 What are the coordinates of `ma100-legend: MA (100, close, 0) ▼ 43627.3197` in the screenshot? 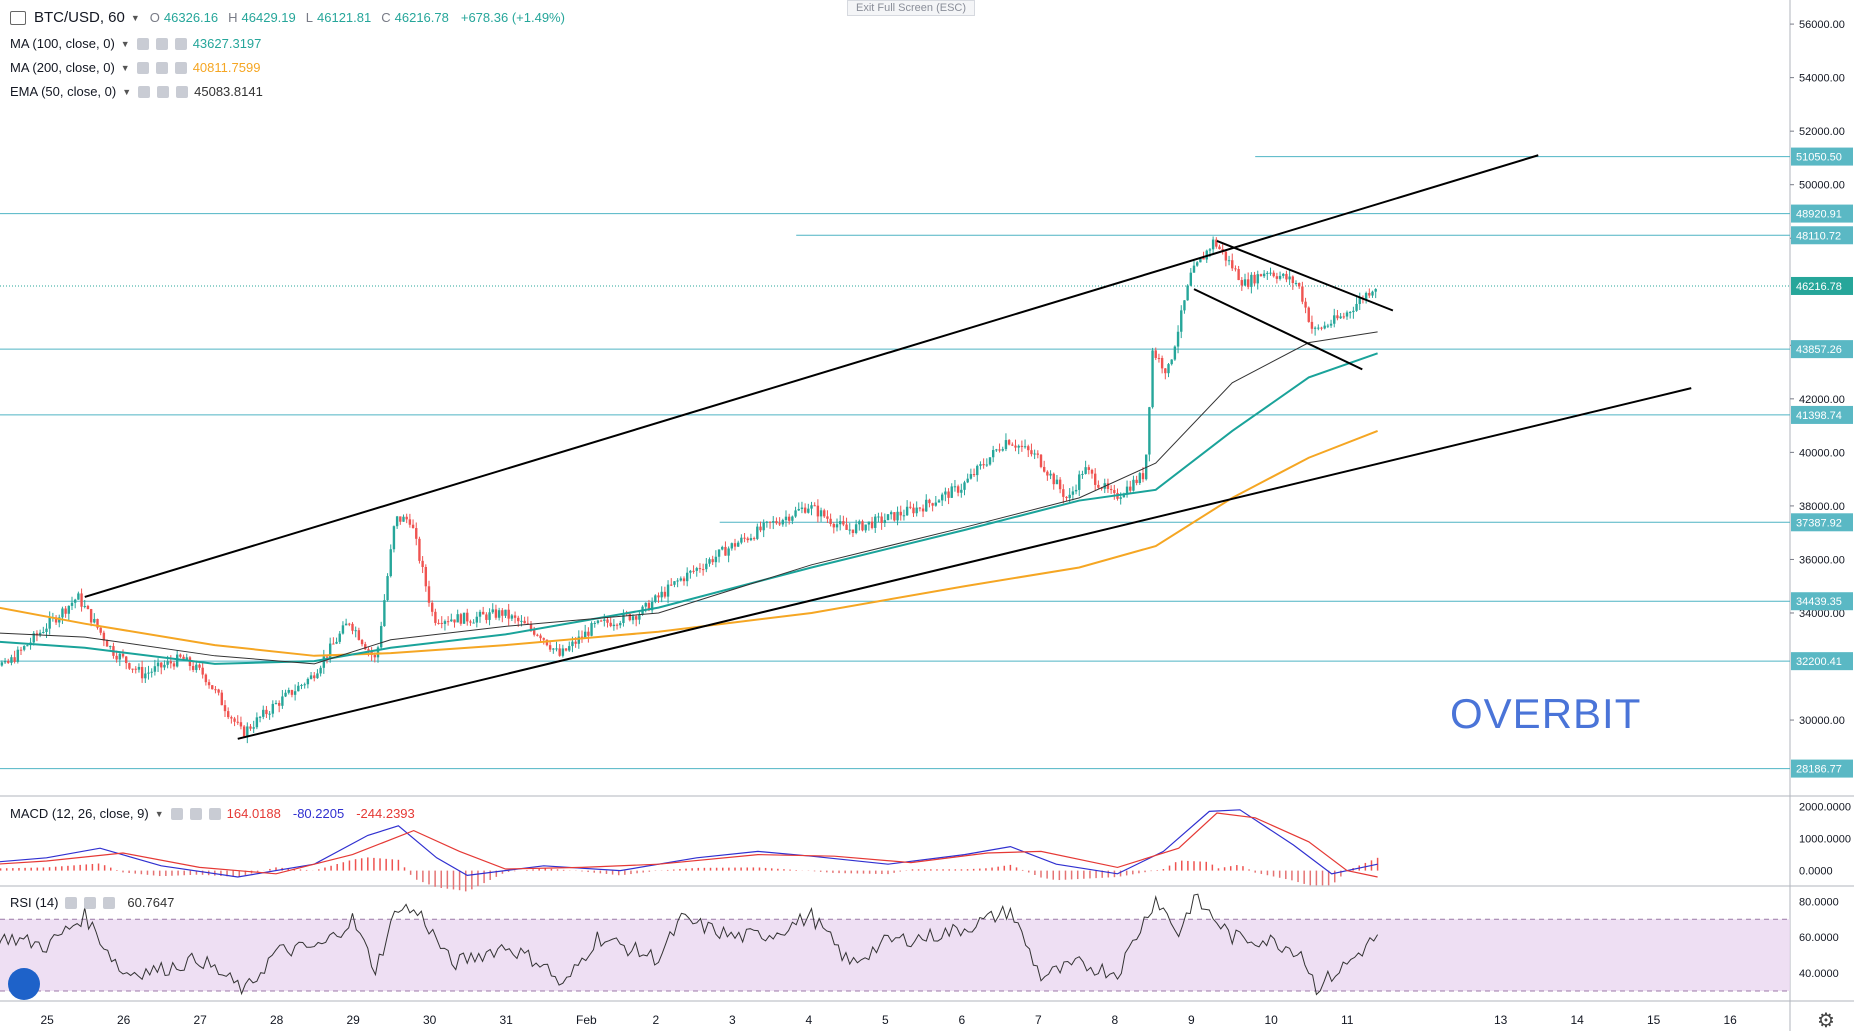 It's located at (135, 43).